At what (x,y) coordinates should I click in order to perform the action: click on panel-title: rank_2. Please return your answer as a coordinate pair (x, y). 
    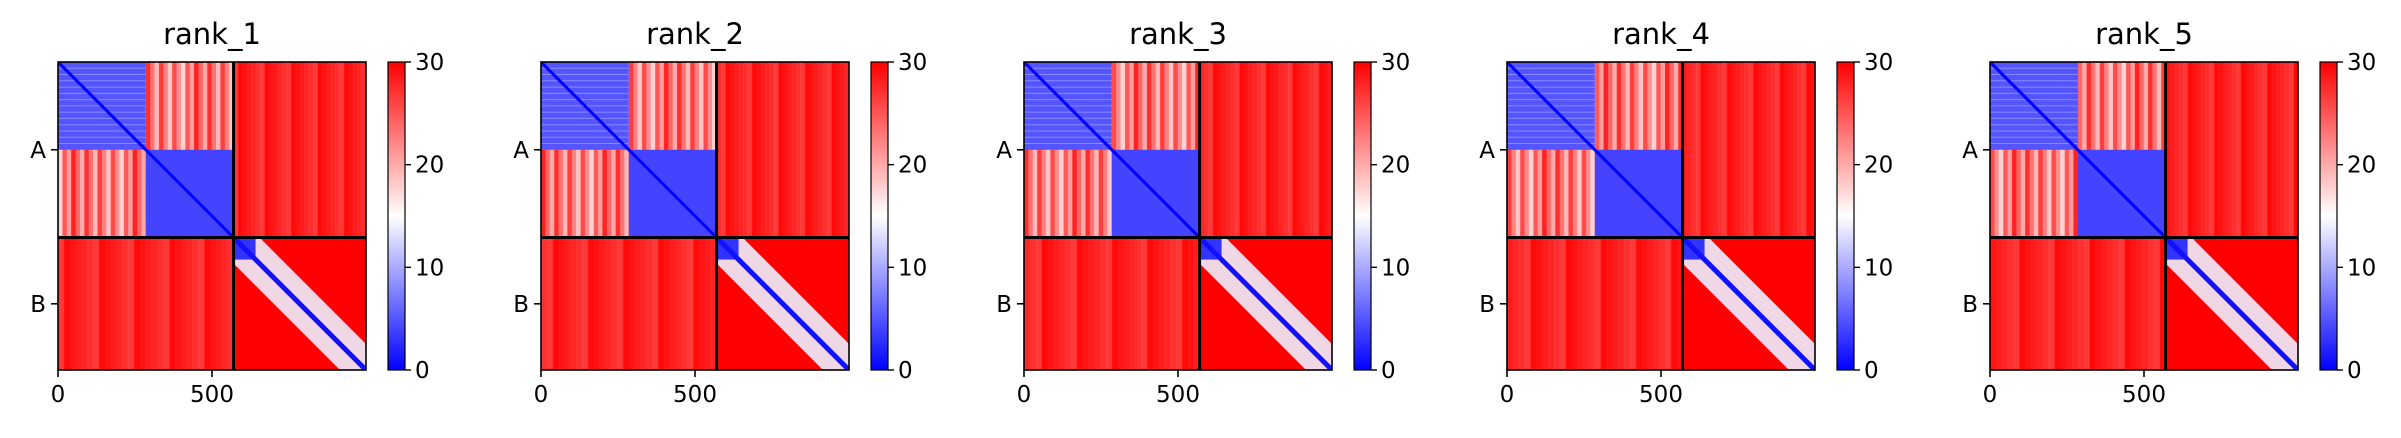
    Looking at the image, I should click on (695, 34).